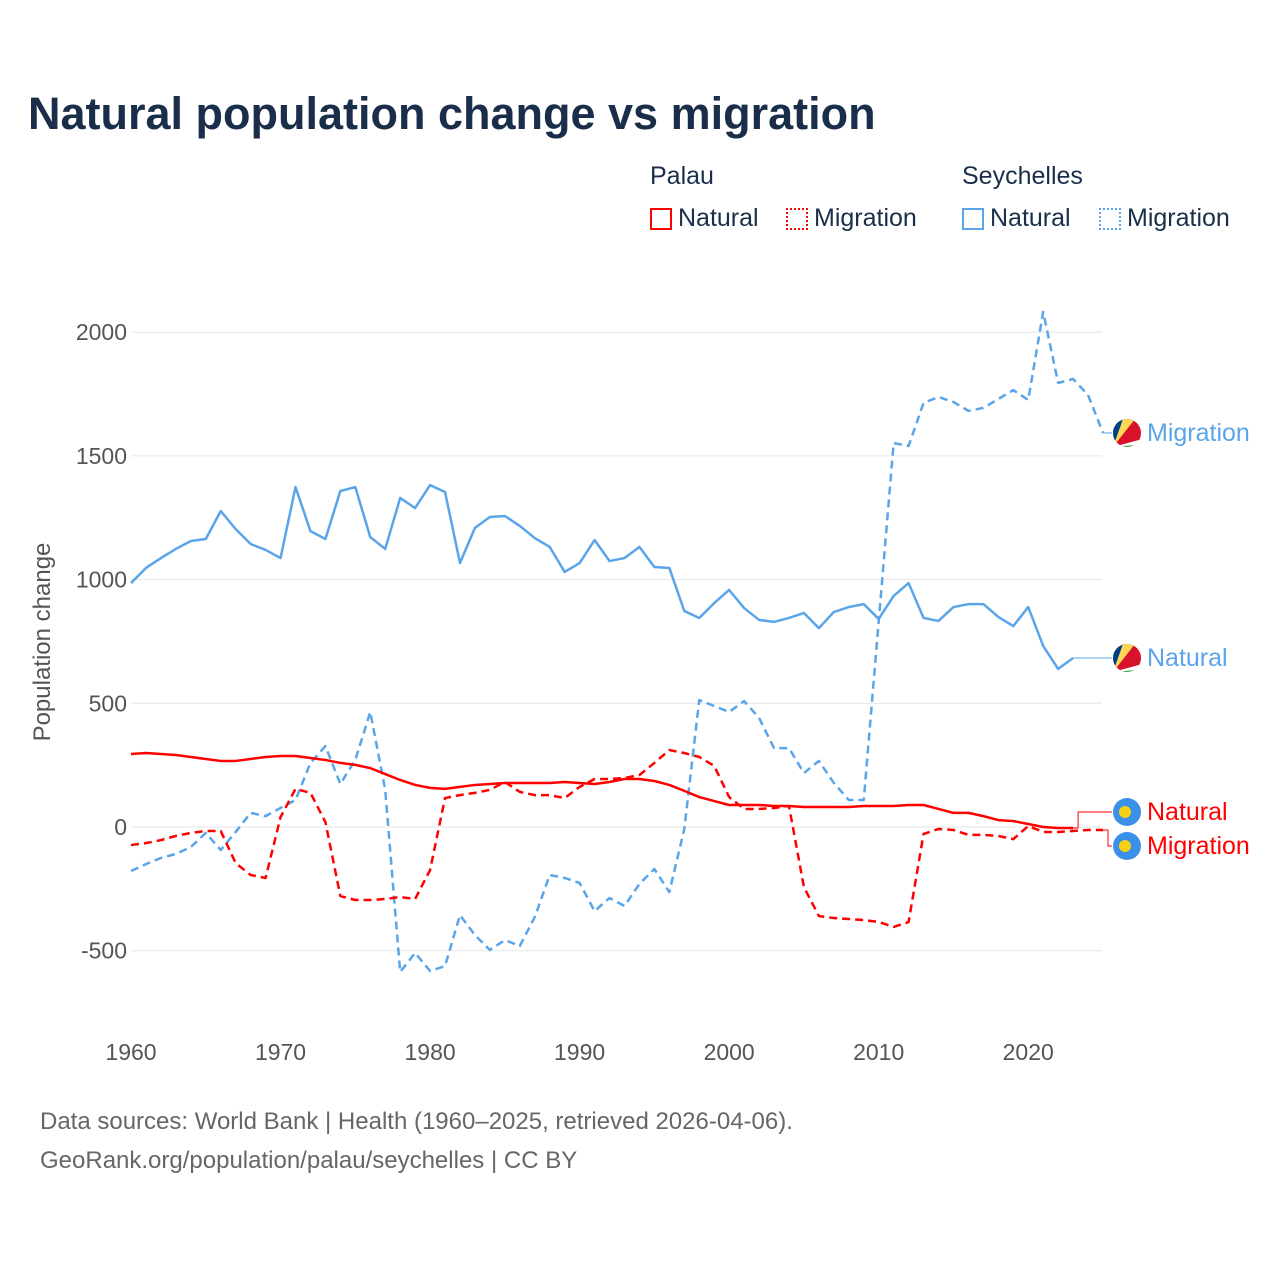 This screenshot has height=1280, width=1280. I want to click on legend-seychelles-migration: Migration, so click(1164, 218).